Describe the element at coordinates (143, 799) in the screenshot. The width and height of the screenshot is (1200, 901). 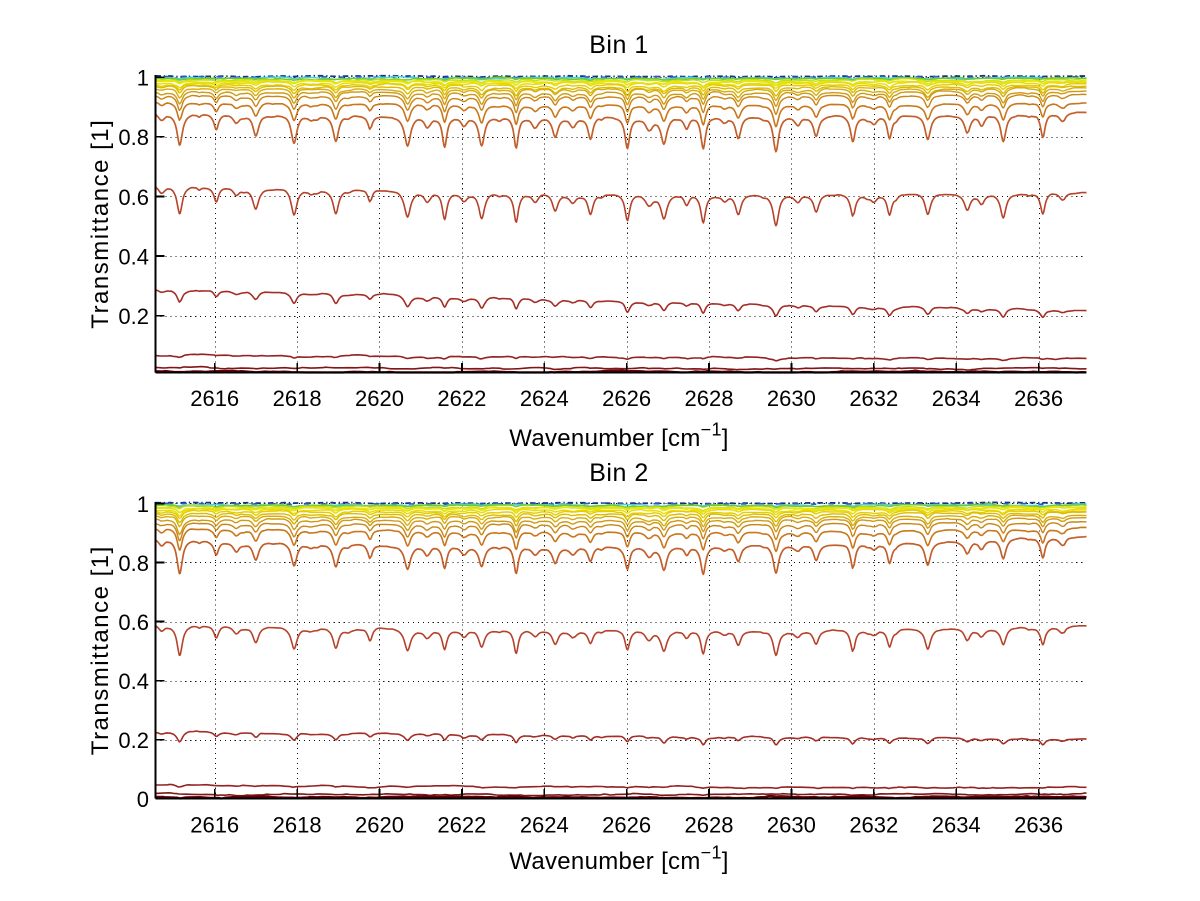
I see `svg-text: 0` at that location.